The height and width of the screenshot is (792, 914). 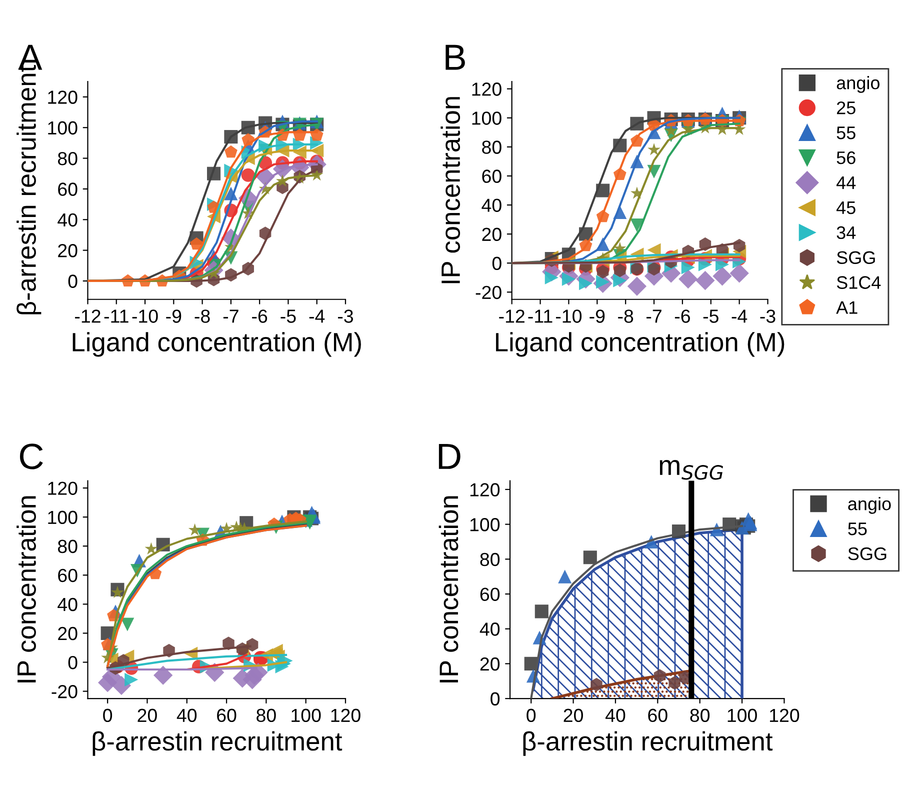 I want to click on legend-label: S1C4, so click(x=858, y=282).